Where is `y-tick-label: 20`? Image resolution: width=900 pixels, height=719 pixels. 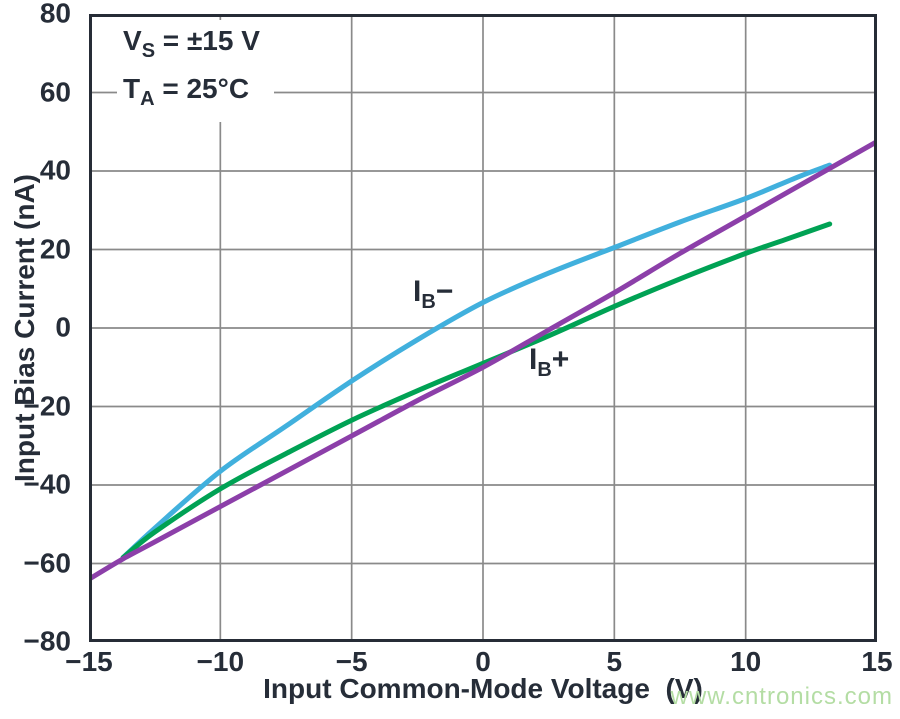 y-tick-label: 20 is located at coordinates (55, 248).